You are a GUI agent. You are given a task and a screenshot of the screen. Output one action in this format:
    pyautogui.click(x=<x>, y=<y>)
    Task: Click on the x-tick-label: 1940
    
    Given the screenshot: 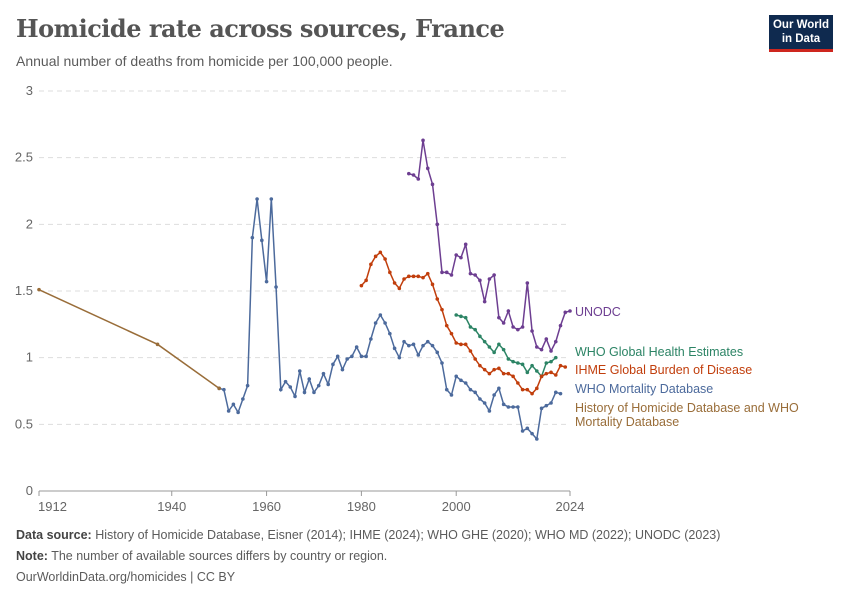 What is the action you would take?
    pyautogui.click(x=171, y=506)
    